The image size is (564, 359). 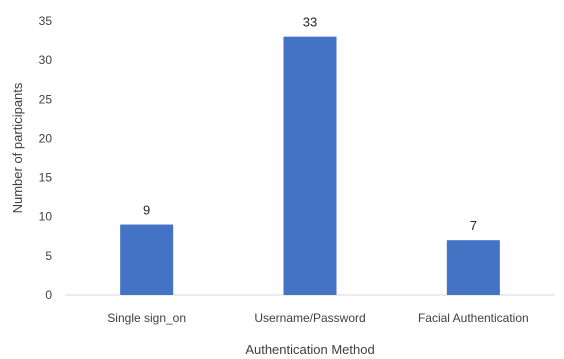 What do you see at coordinates (46, 138) in the screenshot?
I see `y-tick-label: 20` at bounding box center [46, 138].